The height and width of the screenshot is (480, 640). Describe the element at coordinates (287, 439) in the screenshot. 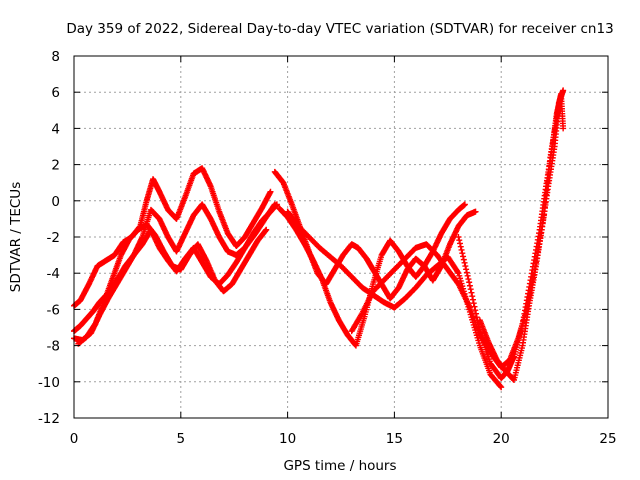

I see `x-tick-label: 10` at that location.